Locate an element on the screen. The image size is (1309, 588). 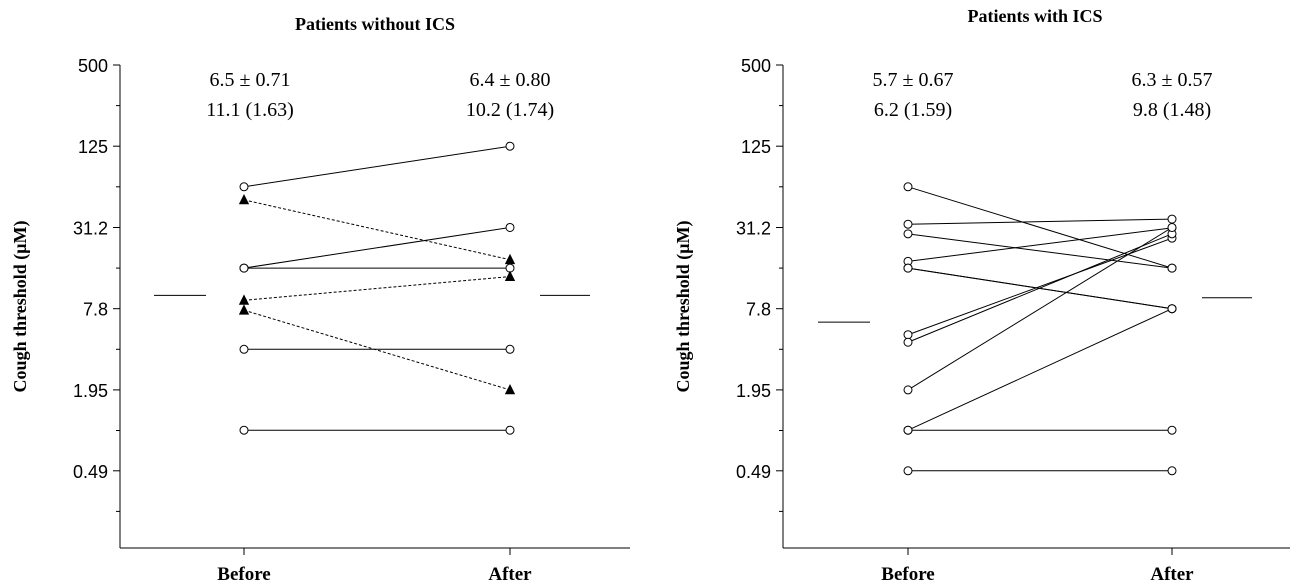
stat-mean-sd: 6.4 ± 0.80 is located at coordinates (510, 80).